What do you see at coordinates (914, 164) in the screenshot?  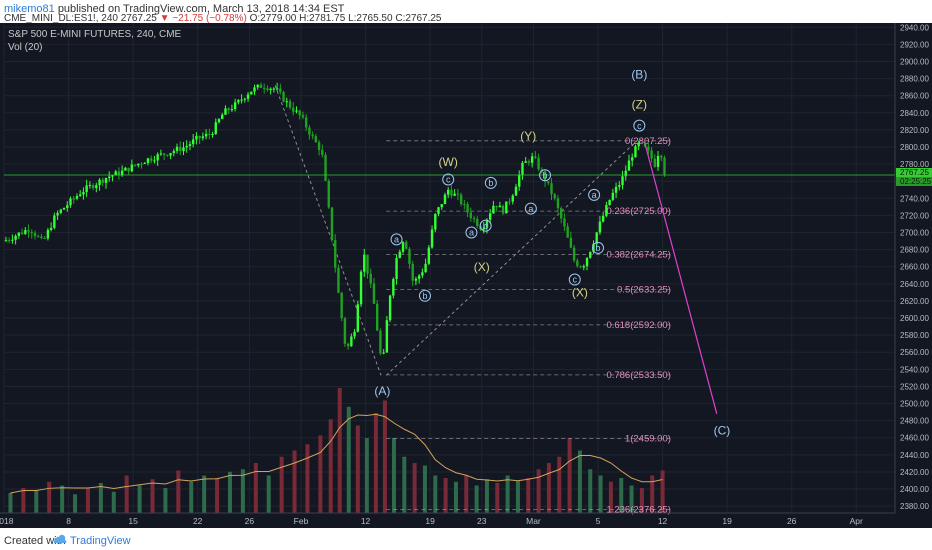 I see `price-tick-label: 2780.00` at bounding box center [914, 164].